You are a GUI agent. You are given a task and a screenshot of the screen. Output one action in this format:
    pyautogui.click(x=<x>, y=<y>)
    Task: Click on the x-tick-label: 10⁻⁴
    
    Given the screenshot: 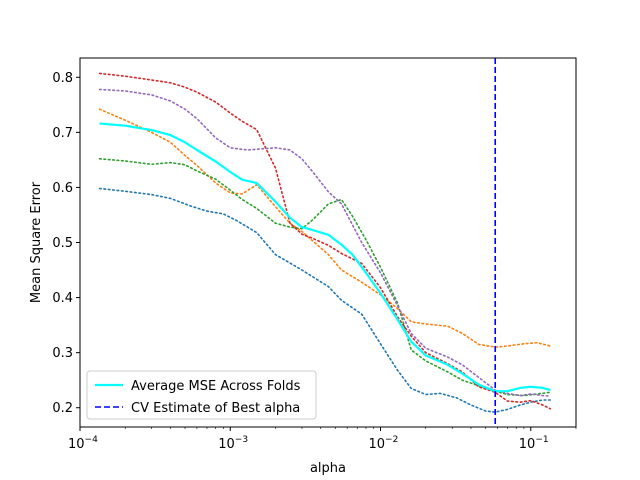 What is the action you would take?
    pyautogui.click(x=83, y=443)
    